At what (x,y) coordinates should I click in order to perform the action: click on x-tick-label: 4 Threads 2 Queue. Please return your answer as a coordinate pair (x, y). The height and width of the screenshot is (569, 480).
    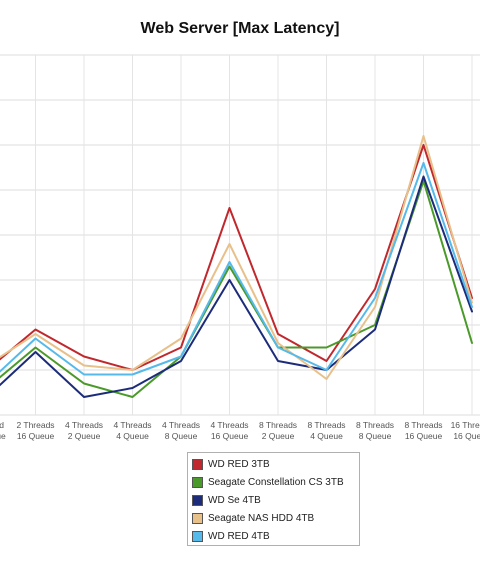
    Looking at the image, I should click on (84, 430).